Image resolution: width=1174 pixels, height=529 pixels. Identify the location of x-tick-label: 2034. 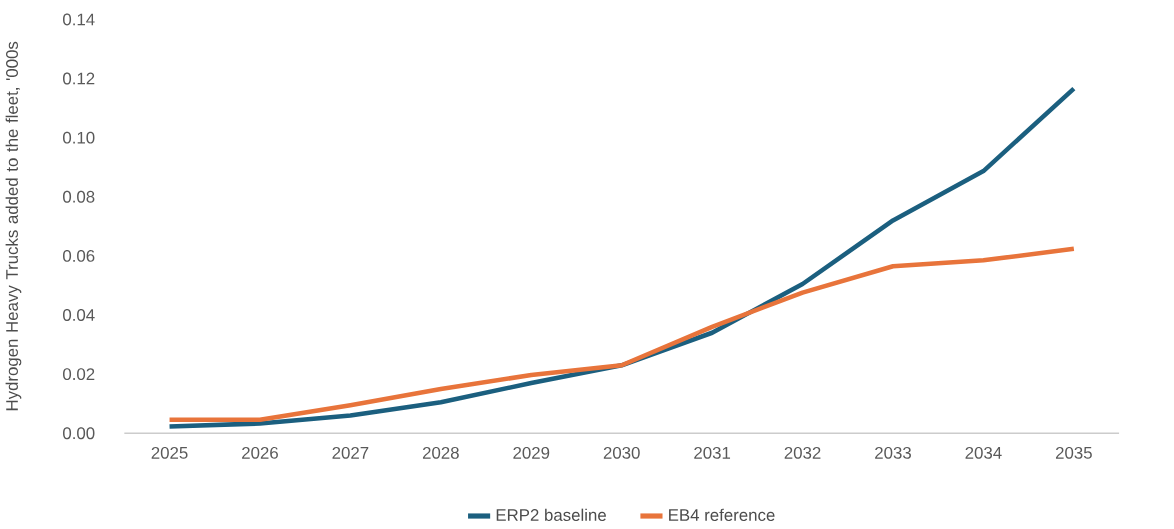
(983, 453).